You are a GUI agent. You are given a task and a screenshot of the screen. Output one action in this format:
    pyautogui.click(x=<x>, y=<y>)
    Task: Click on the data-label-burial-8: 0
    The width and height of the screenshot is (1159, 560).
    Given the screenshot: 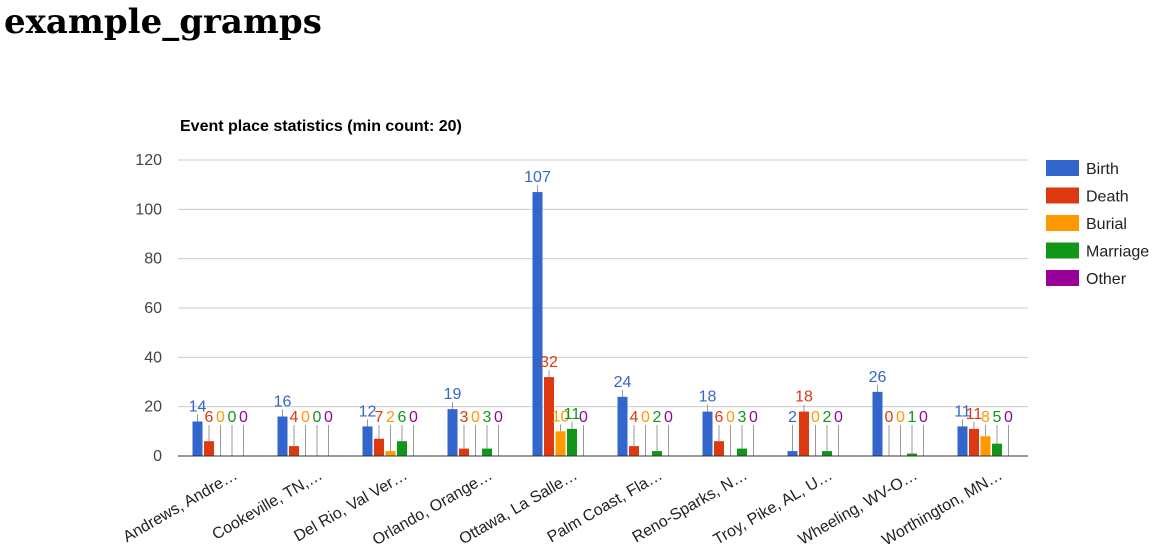 What is the action you would take?
    pyautogui.click(x=900, y=417)
    